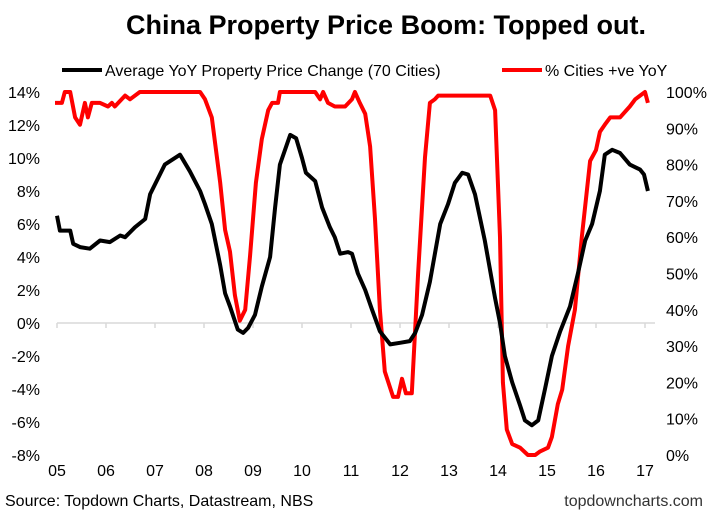  What do you see at coordinates (682, 166) in the screenshot?
I see `y-right-tick-label: 80%` at bounding box center [682, 166].